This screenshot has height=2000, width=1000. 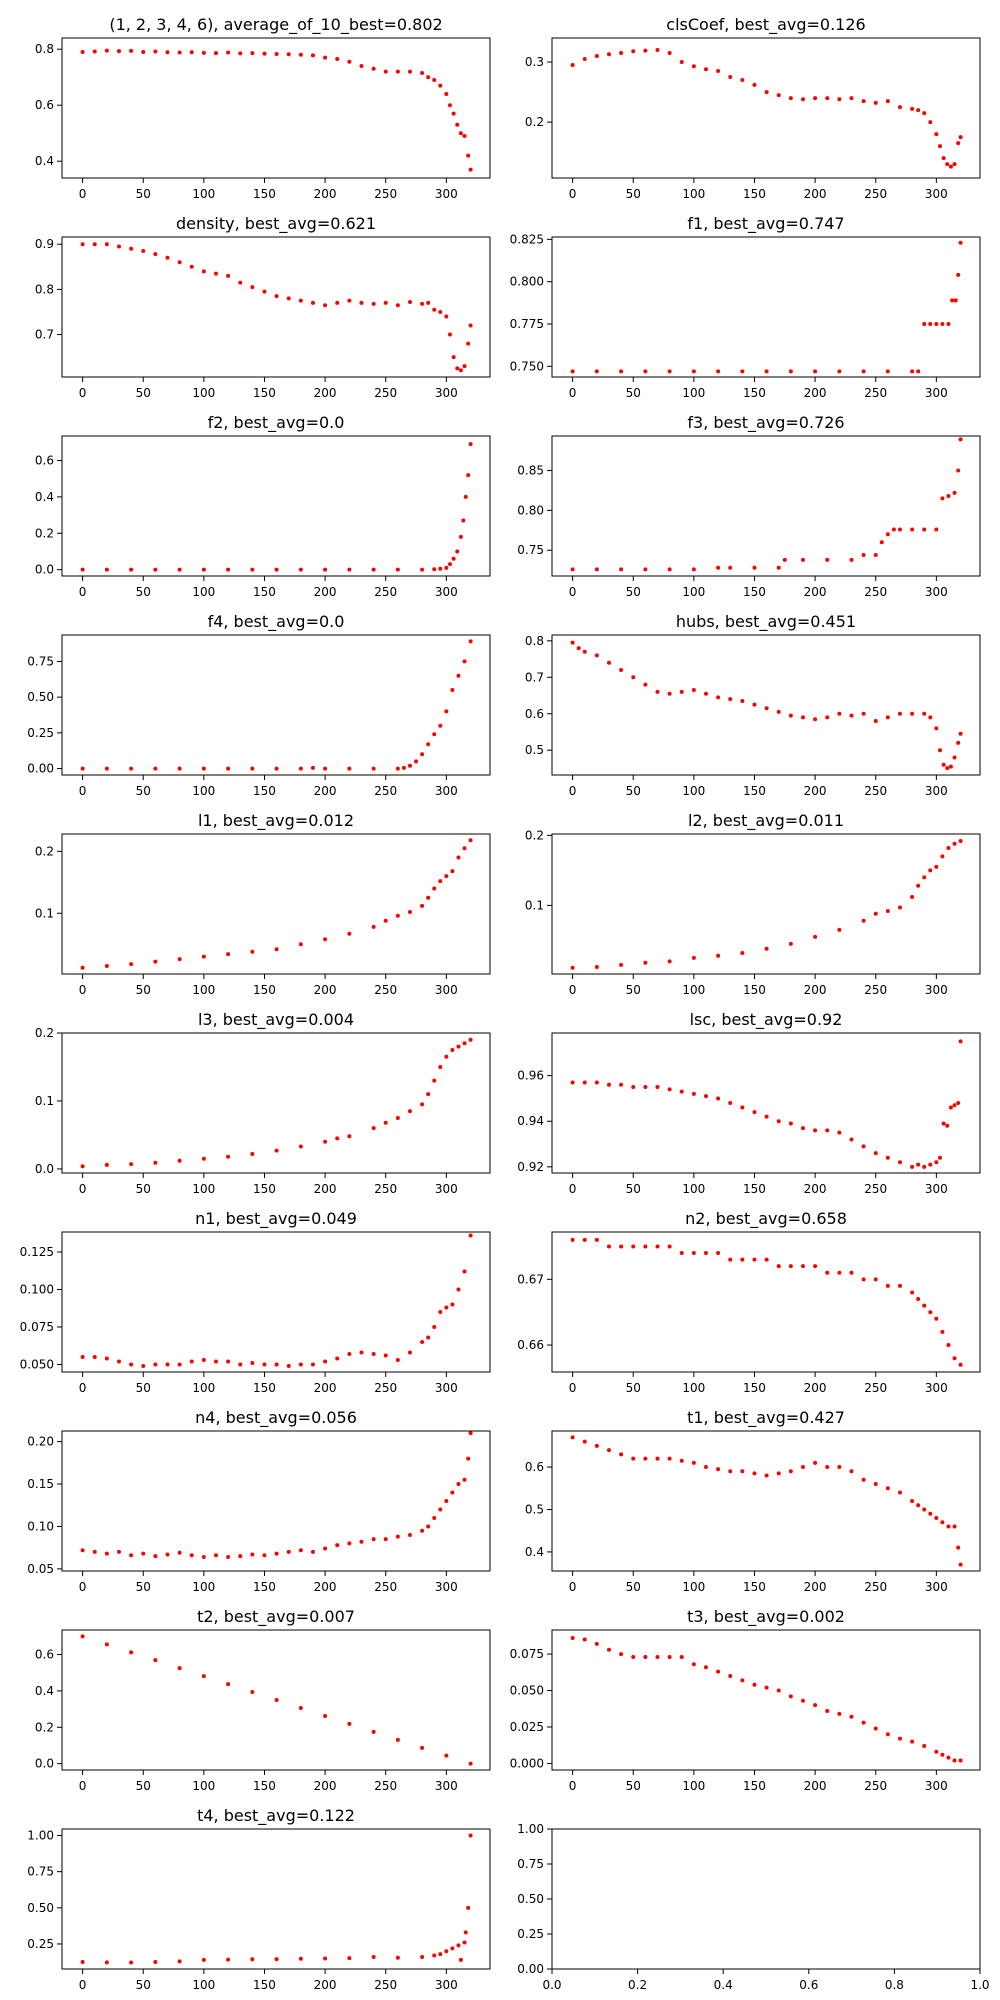 What do you see at coordinates (530, 1969) in the screenshot?
I see `y-tick-label: 0.00` at bounding box center [530, 1969].